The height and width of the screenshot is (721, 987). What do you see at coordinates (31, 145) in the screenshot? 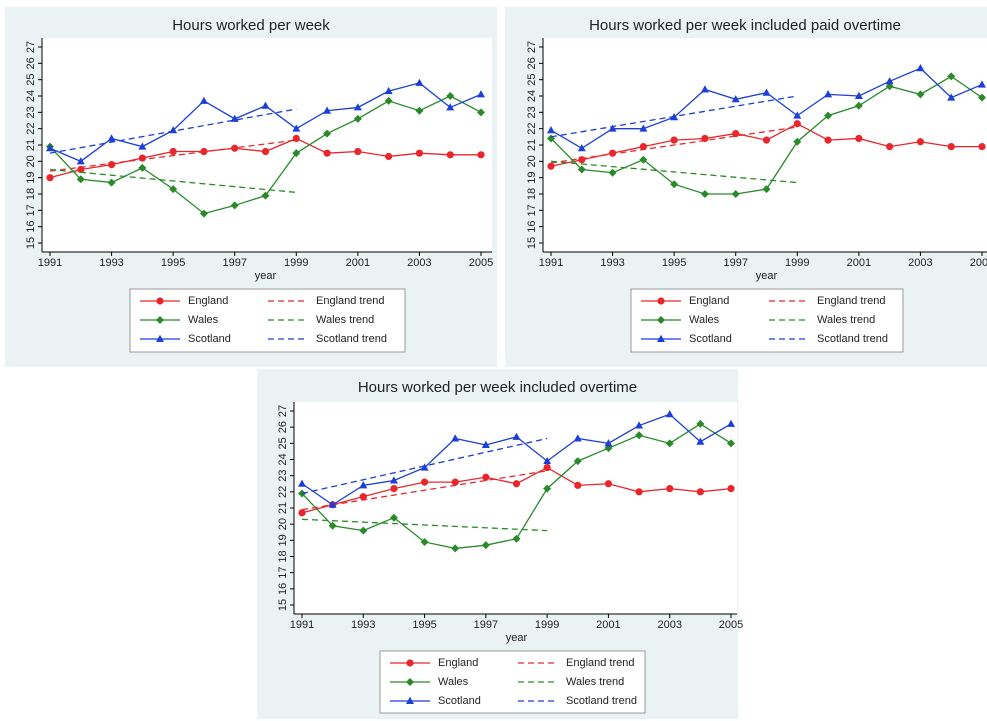
I see `y-tick-label: 21` at bounding box center [31, 145].